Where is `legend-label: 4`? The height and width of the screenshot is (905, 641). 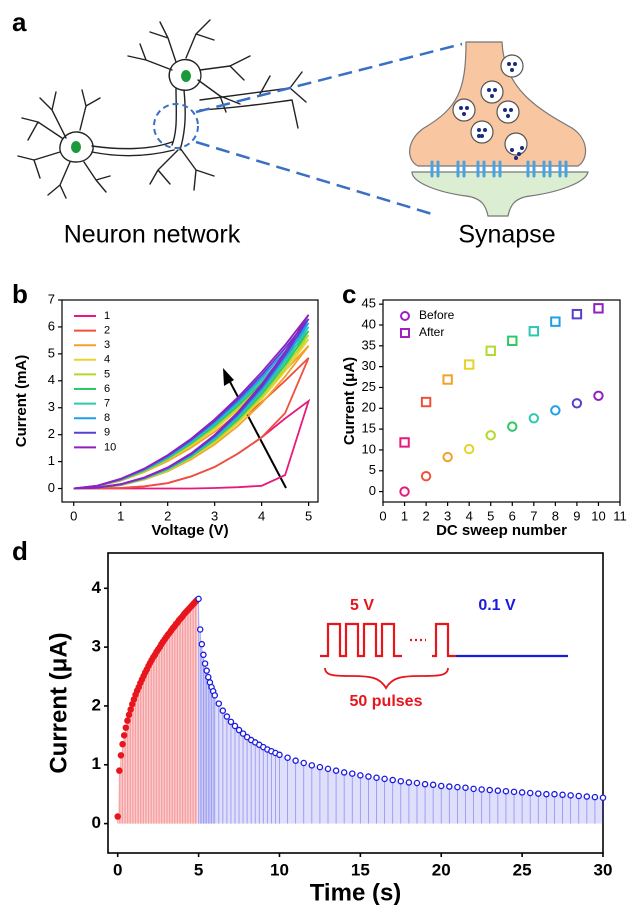 legend-label: 4 is located at coordinates (107, 360).